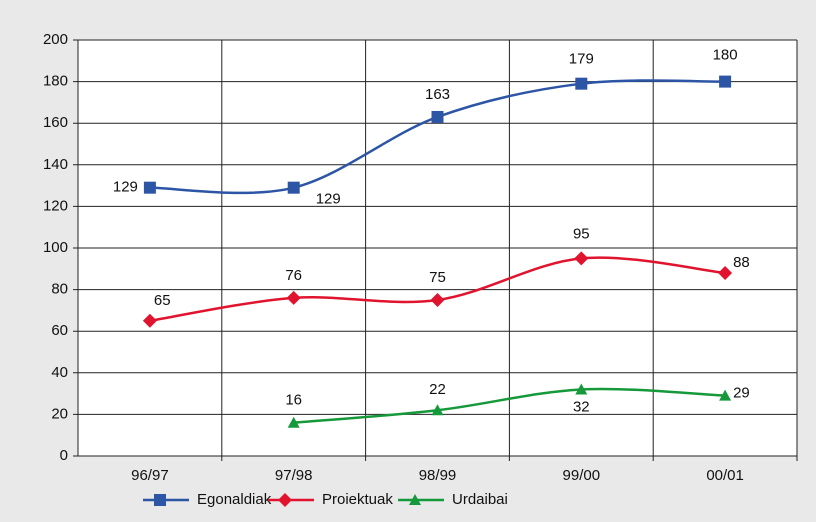 This screenshot has width=816, height=522. What do you see at coordinates (438, 475) in the screenshot?
I see `x-tick-label: 98/99` at bounding box center [438, 475].